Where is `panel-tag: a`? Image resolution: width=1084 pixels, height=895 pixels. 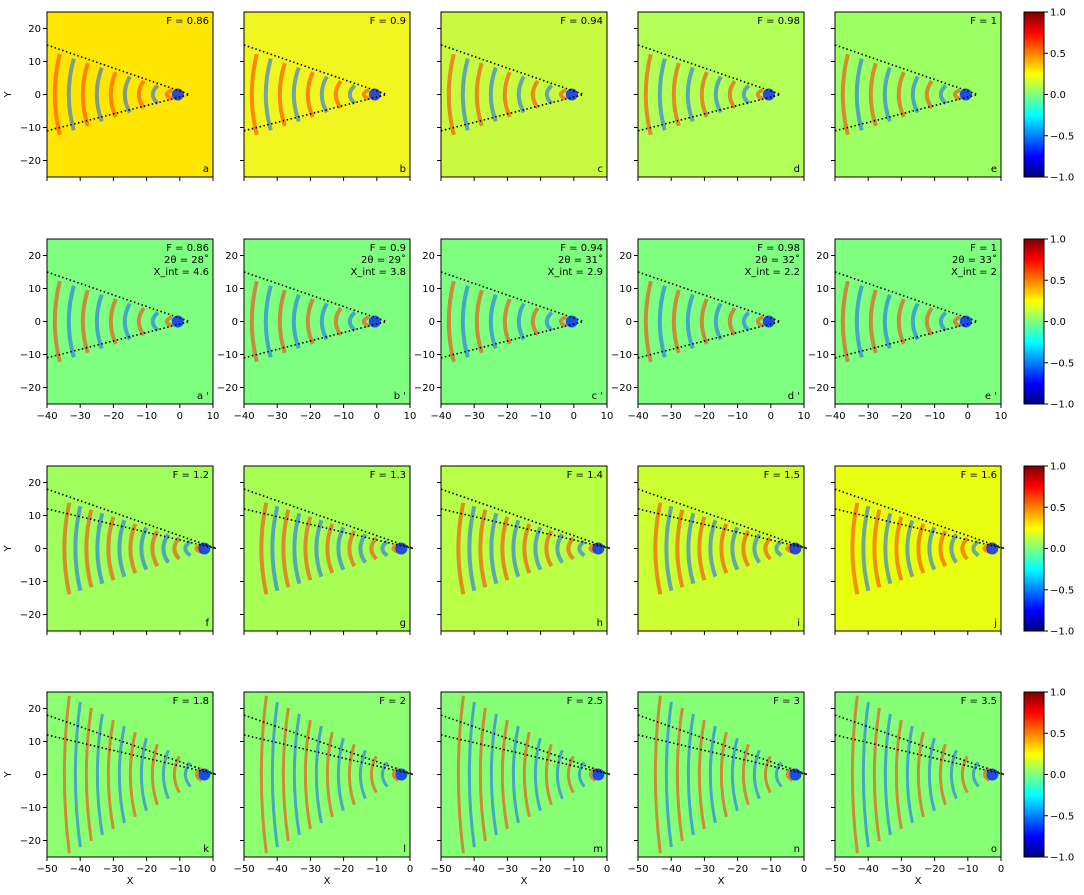 panel-tag: a is located at coordinates (206, 169).